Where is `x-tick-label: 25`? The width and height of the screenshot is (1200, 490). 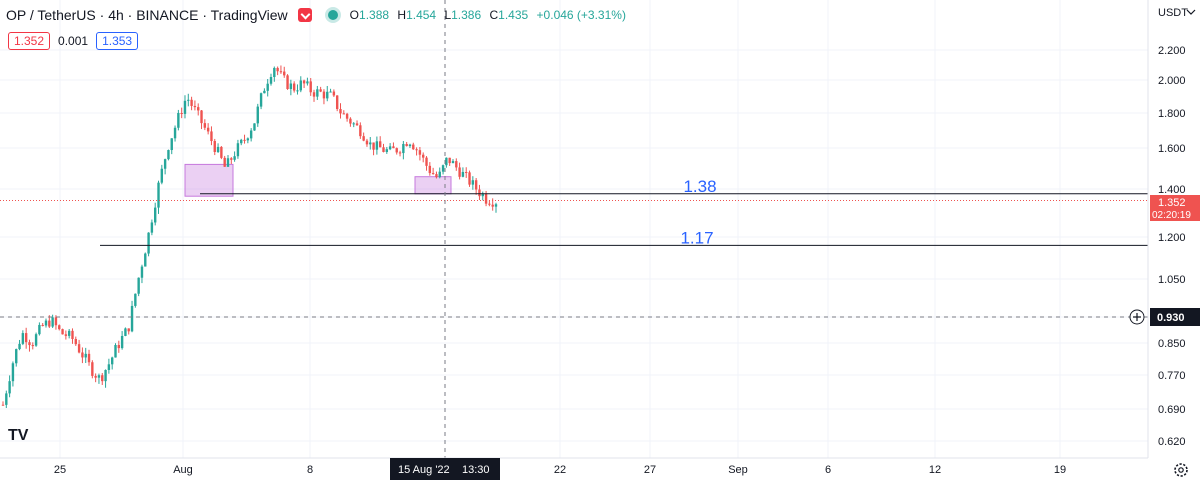
x-tick-label: 25 is located at coordinates (60, 470).